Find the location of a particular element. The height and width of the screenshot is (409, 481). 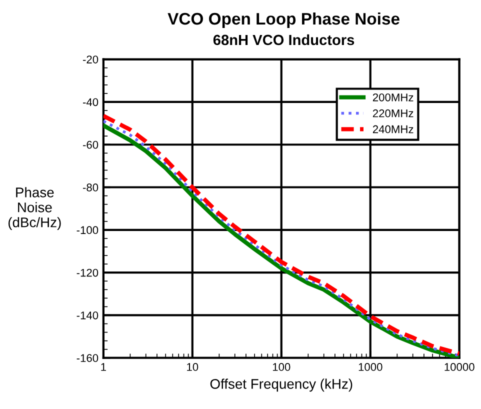

y-tick-label: -120 is located at coordinates (87, 272).